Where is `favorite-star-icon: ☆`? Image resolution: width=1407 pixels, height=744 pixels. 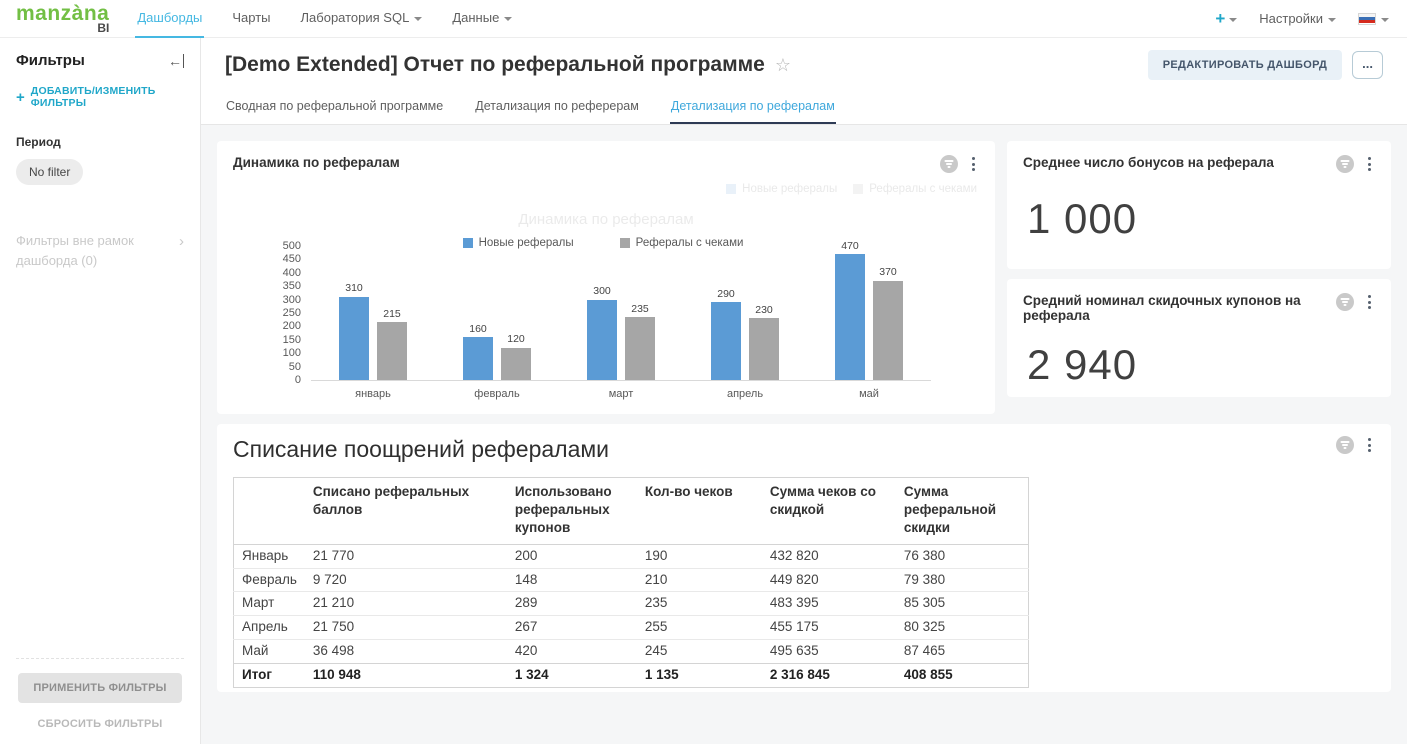 favorite-star-icon: ☆ is located at coordinates (782, 64).